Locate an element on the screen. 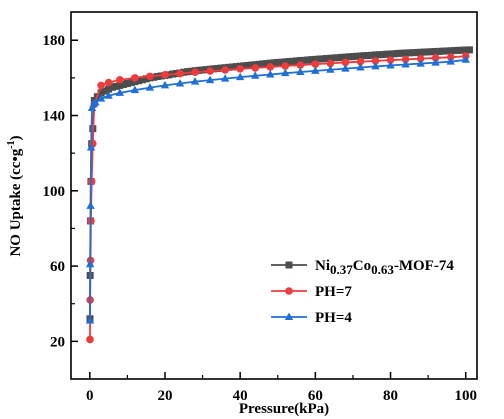 This screenshot has width=504, height=419. legend-label: PH=4 is located at coordinates (333, 318).